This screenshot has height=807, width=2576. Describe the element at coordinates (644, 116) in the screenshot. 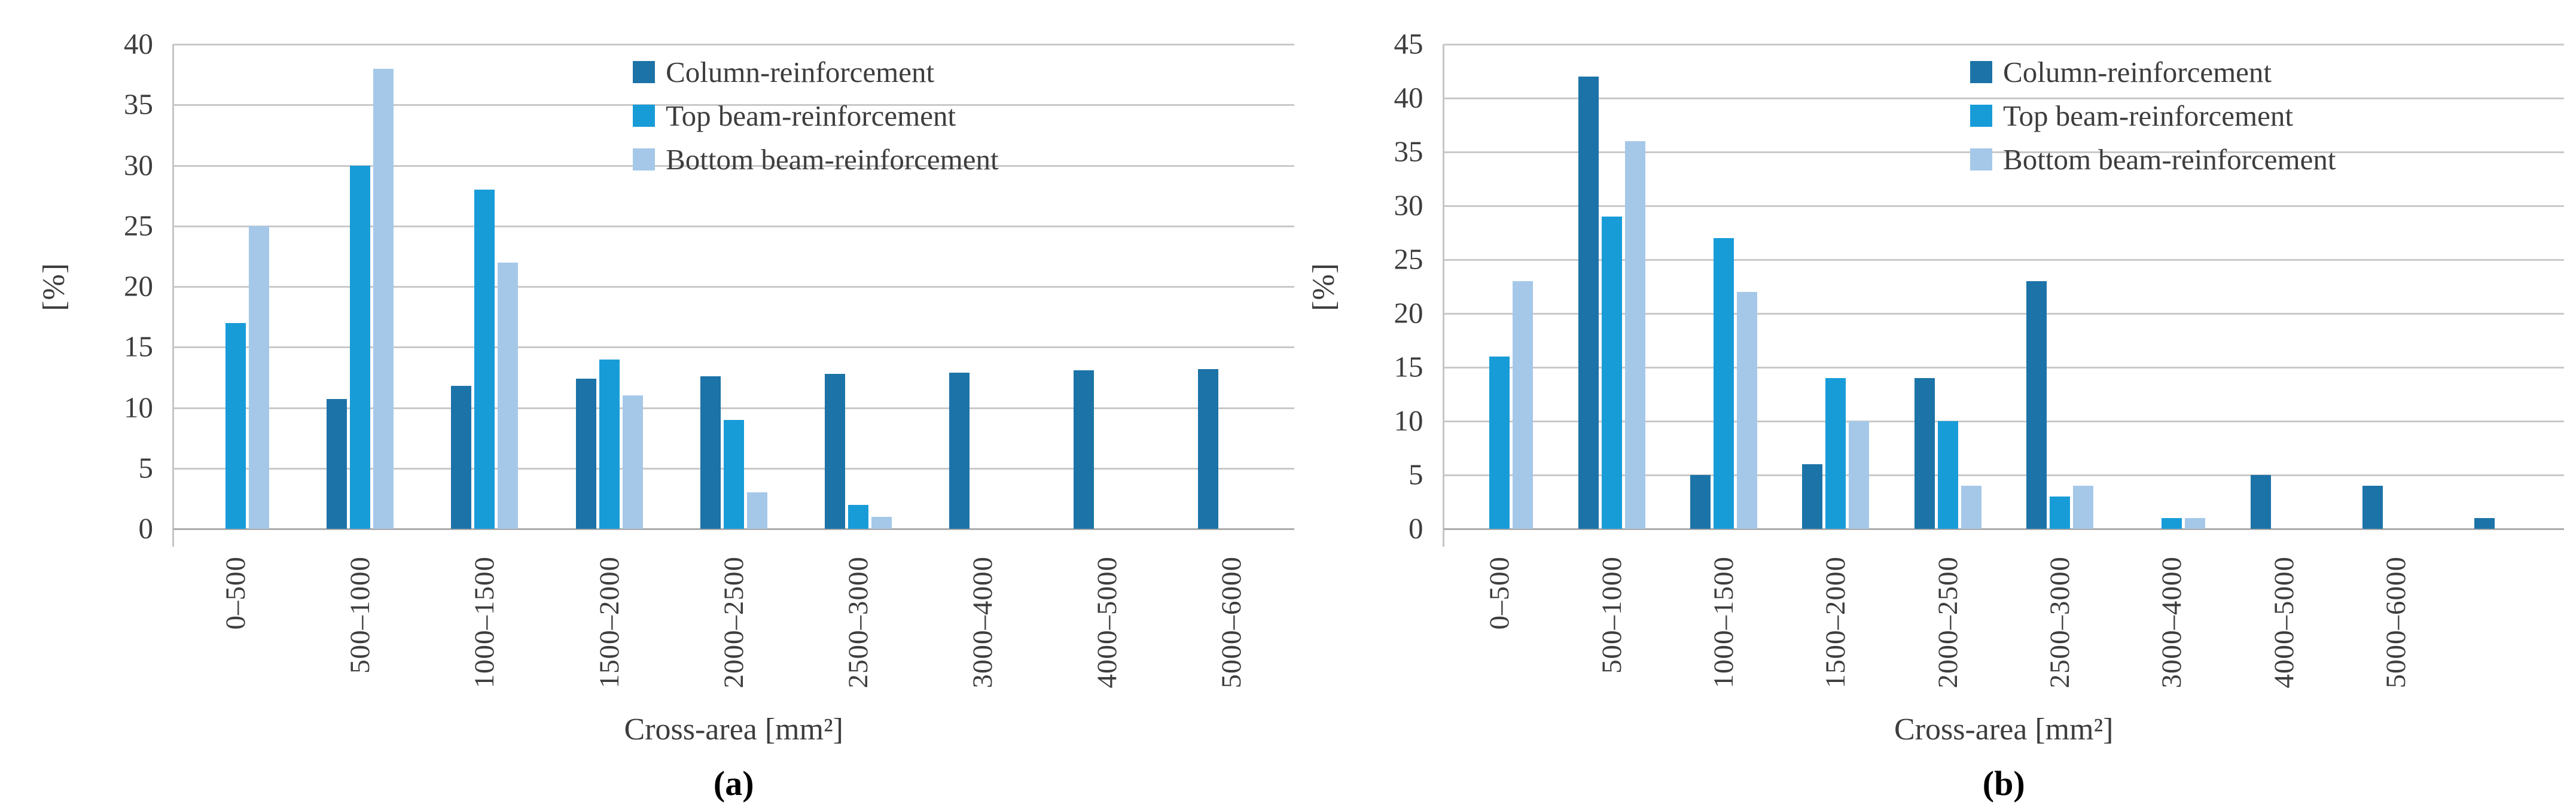

I see `legend-swatch-top-beam-reinforcement` at that location.